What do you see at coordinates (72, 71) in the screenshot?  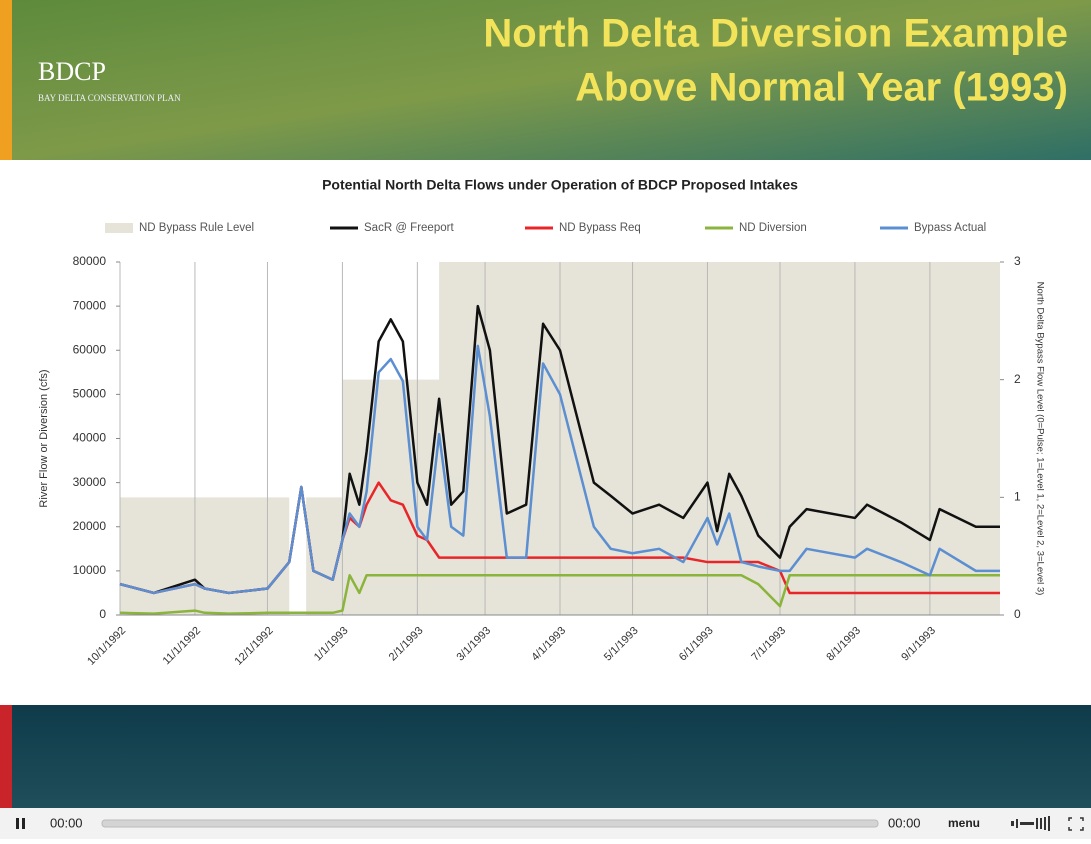 I see `logo: BDCP` at bounding box center [72, 71].